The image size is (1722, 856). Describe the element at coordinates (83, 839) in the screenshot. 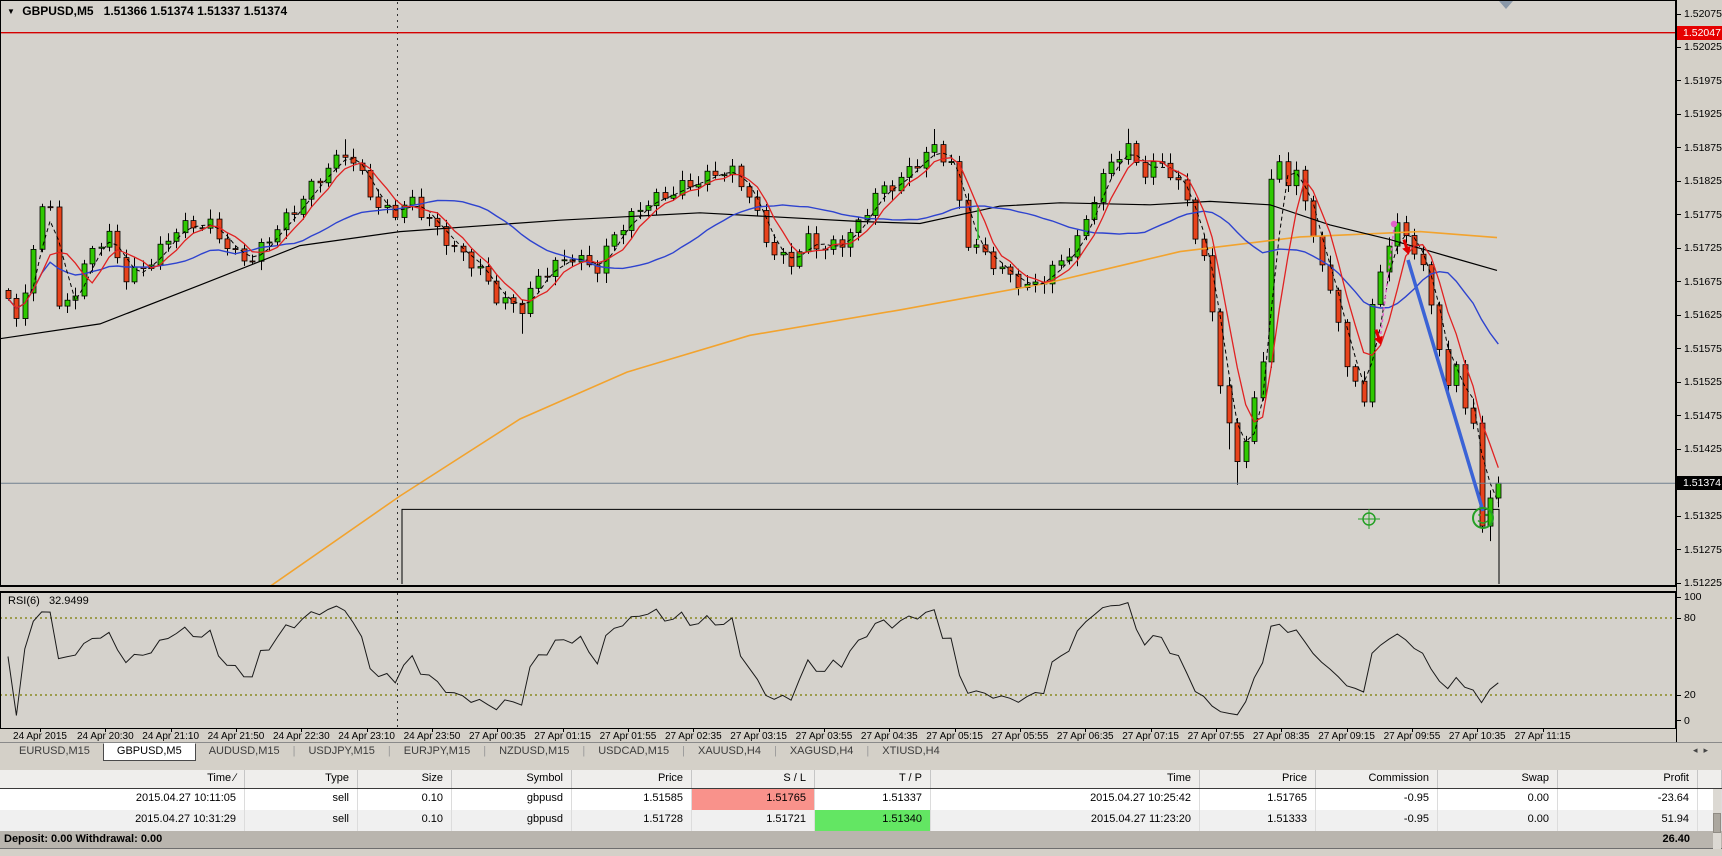

I see `deposit-withdrawal-label: Deposit: 0.00 Withdrawal: 0.00` at that location.